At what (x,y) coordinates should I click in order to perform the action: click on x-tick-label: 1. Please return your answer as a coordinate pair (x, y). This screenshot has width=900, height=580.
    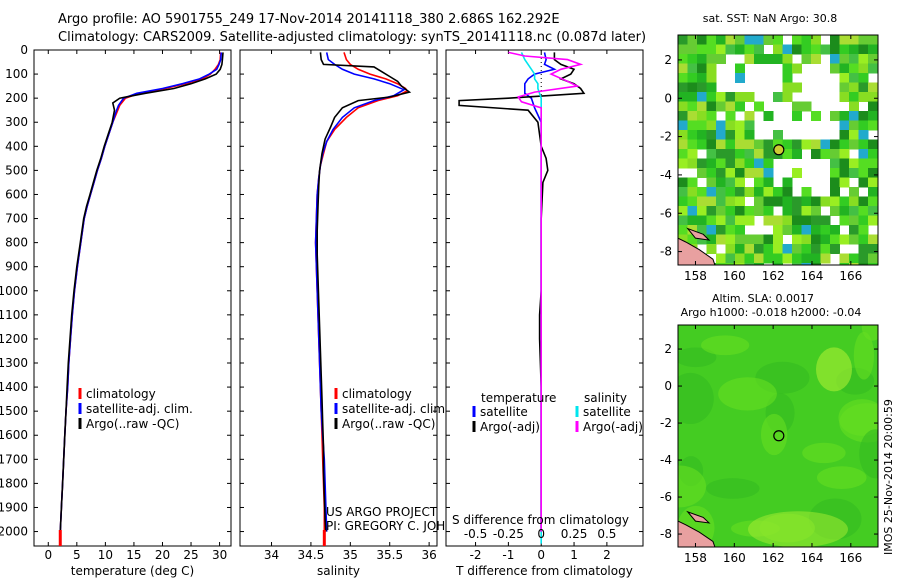
    Looking at the image, I should click on (574, 555).